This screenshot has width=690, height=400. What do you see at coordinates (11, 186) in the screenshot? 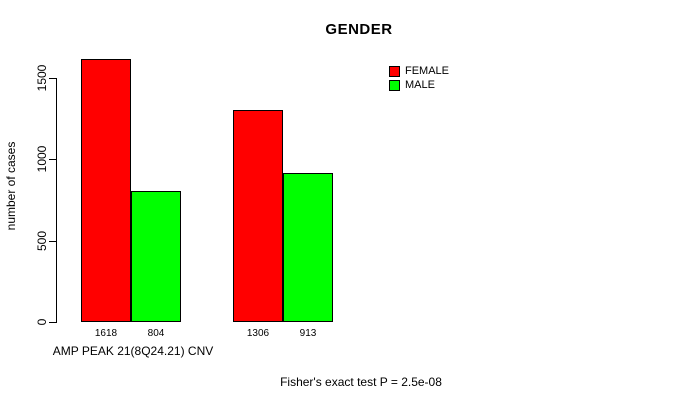
I see `y-axis-label: number of cases` at bounding box center [11, 186].